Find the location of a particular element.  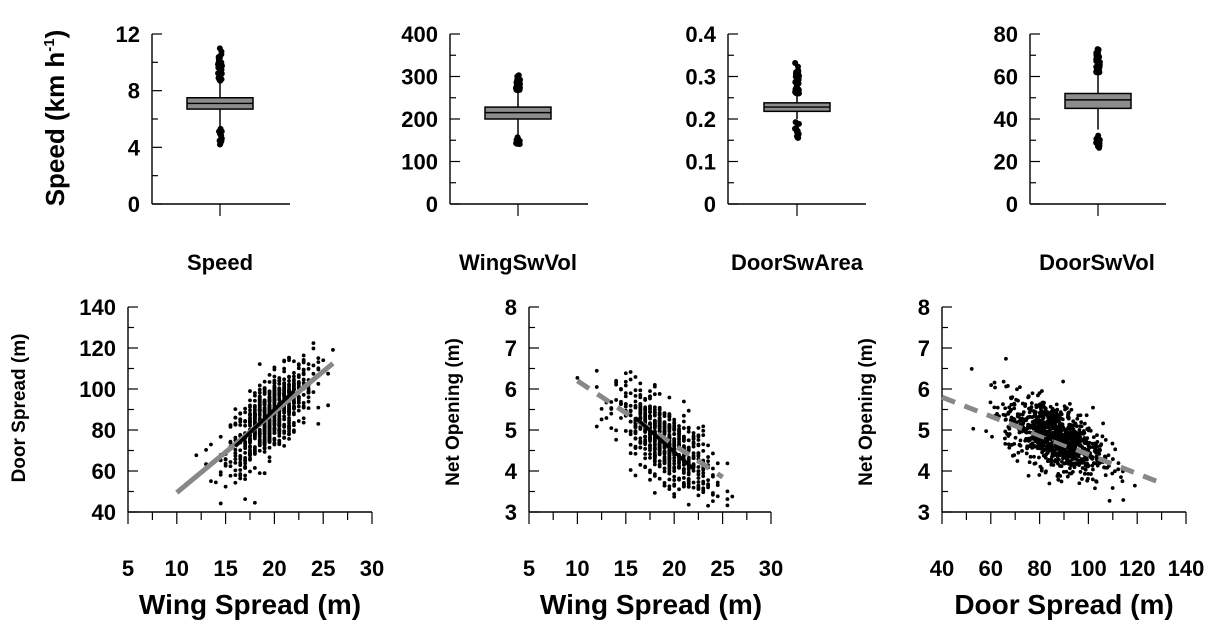

y-tick-label: 3 is located at coordinates (924, 512).